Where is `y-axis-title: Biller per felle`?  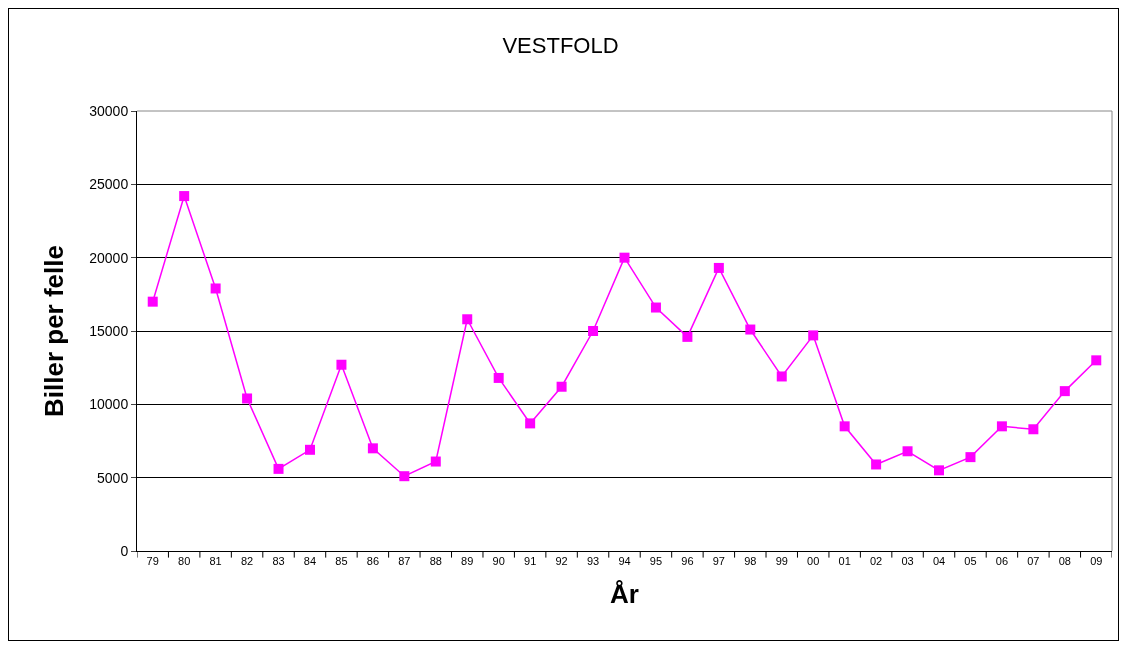 y-axis-title: Biller per felle is located at coordinates (53, 331).